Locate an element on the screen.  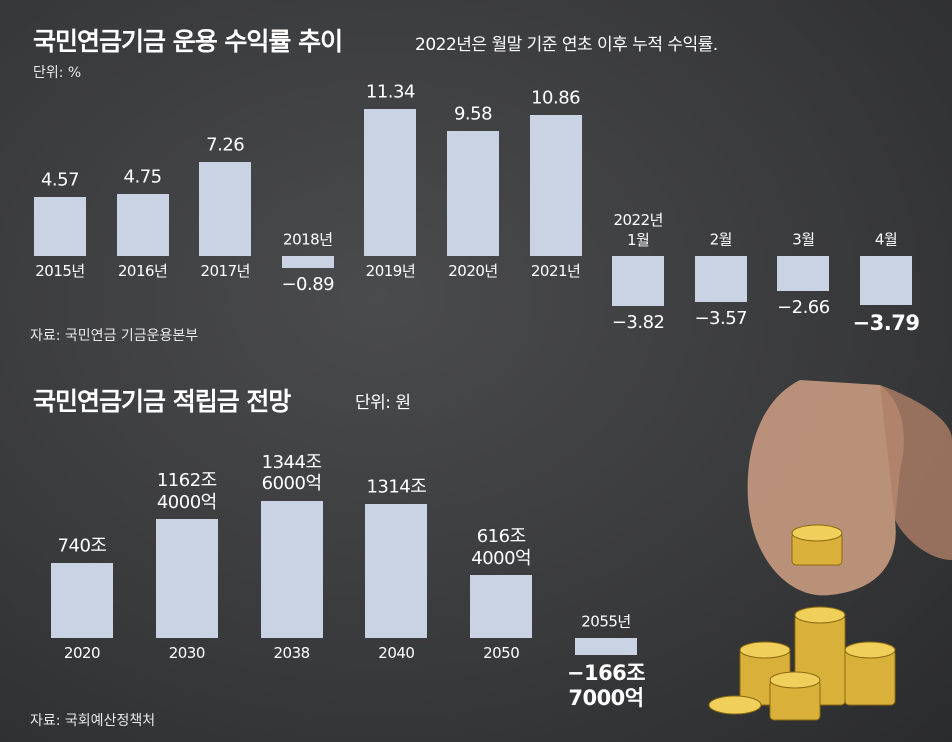
value-label: 4.75 is located at coordinates (143, 177).